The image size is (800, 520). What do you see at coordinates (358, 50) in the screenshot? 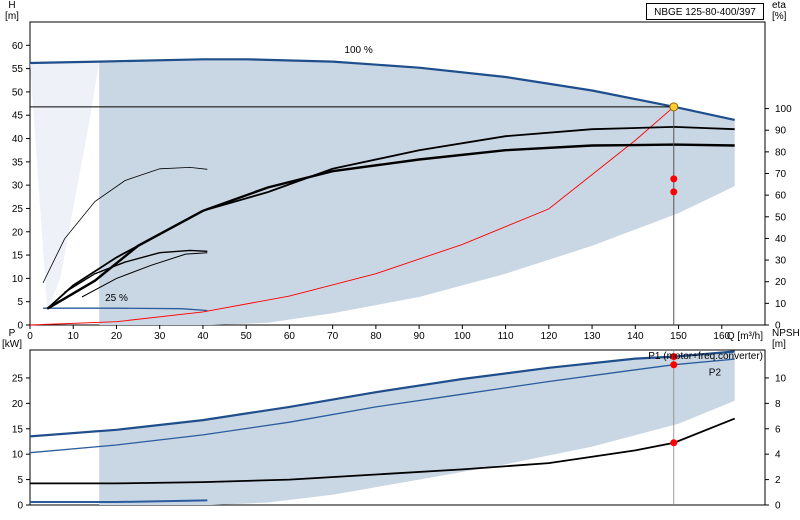
I see `curve-label-100: 100 %` at bounding box center [358, 50].